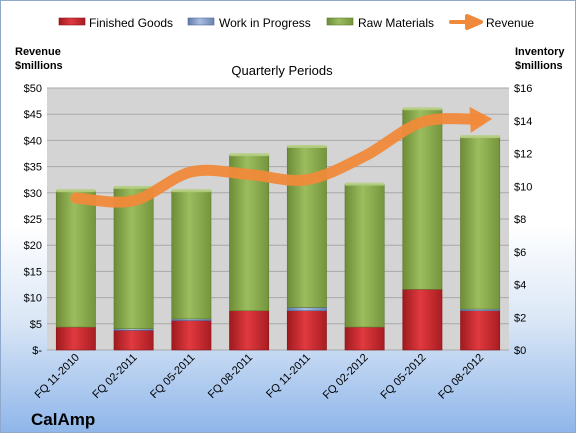 The image size is (576, 433). I want to click on legend-arrow-revenue, so click(466, 22).